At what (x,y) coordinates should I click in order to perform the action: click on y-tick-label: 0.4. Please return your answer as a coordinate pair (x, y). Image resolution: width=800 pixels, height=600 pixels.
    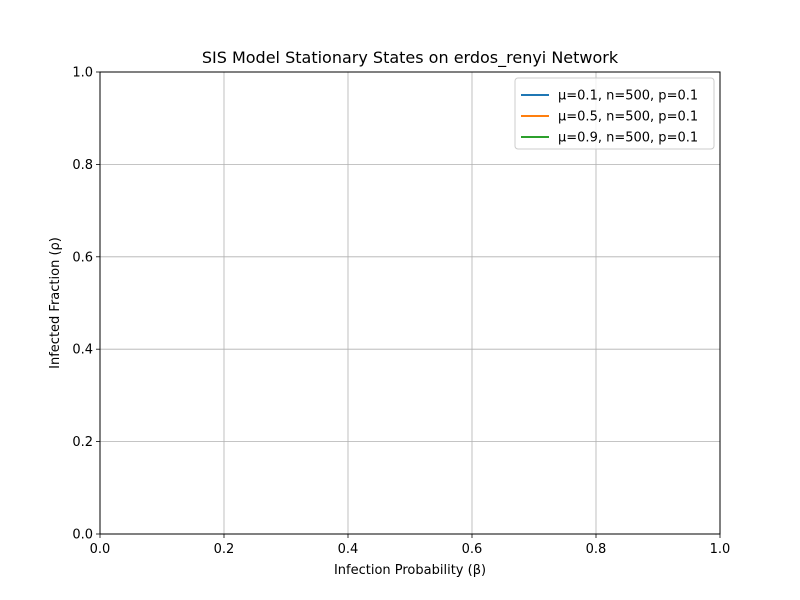
    Looking at the image, I should click on (82, 350).